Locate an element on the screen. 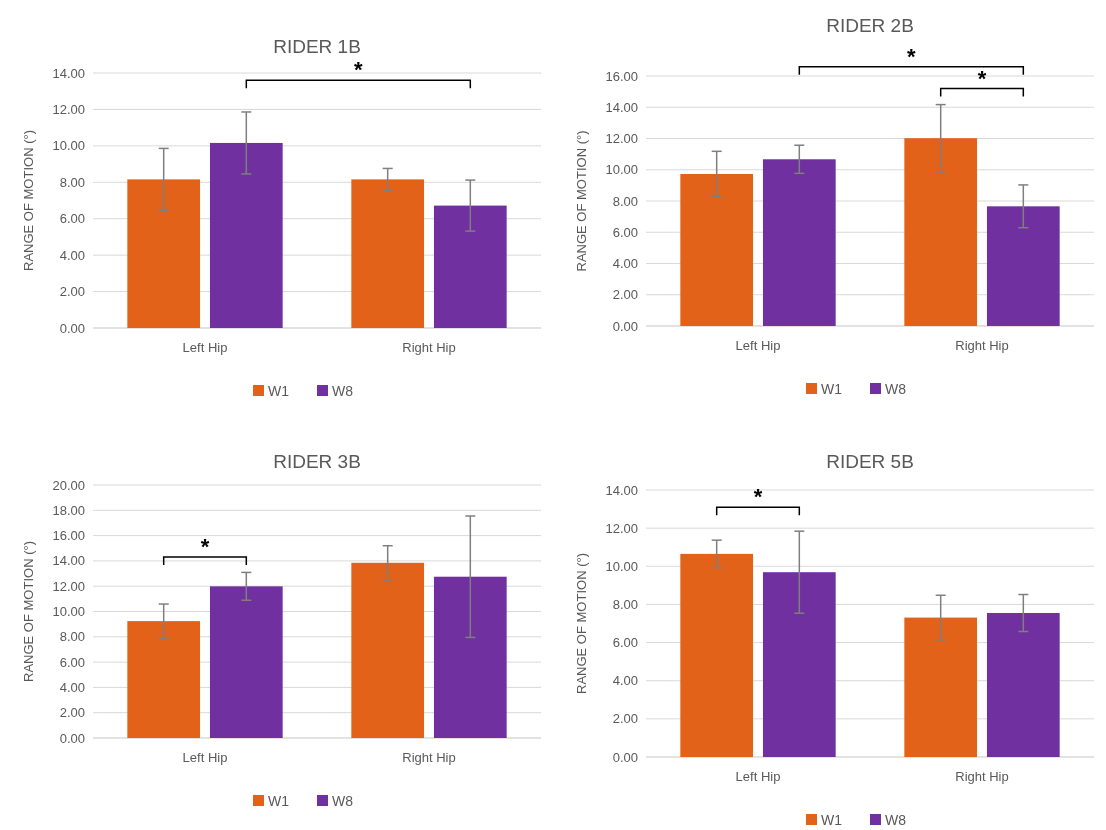  chart-title: RIDER 5B is located at coordinates (870, 461).